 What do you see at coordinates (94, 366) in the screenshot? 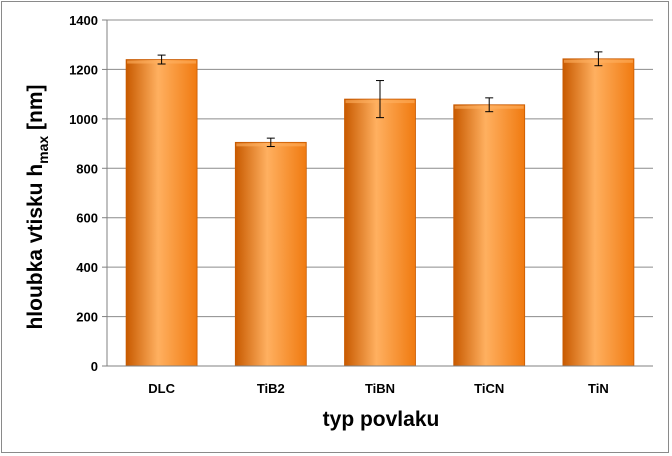
I see `y-tick-label: 0` at bounding box center [94, 366].